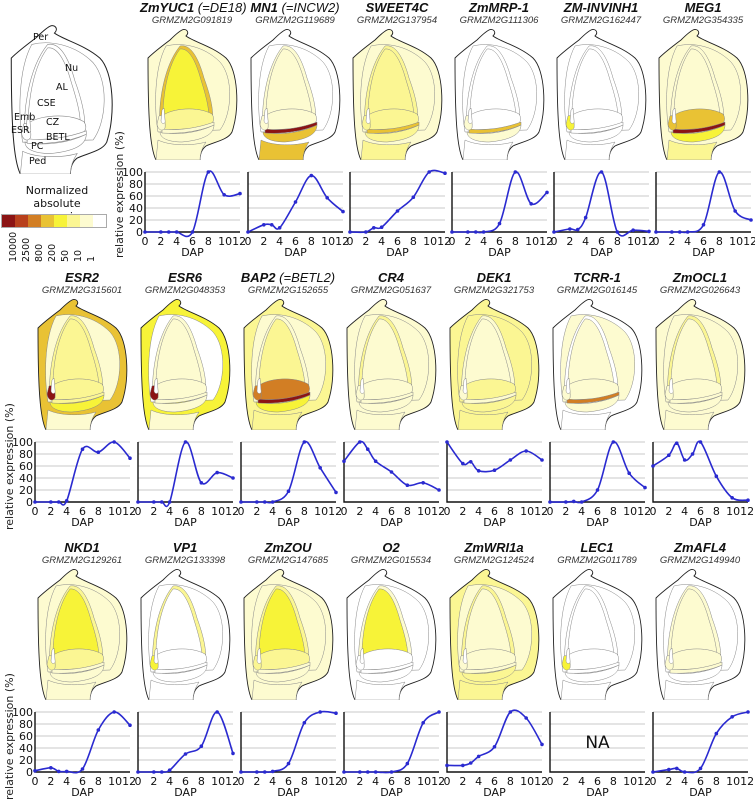  I want to click on gene-panel: ZmOCL1 GRMZM2G026643 0 2 4 6 8 1012 DAP, so click(701, 401).